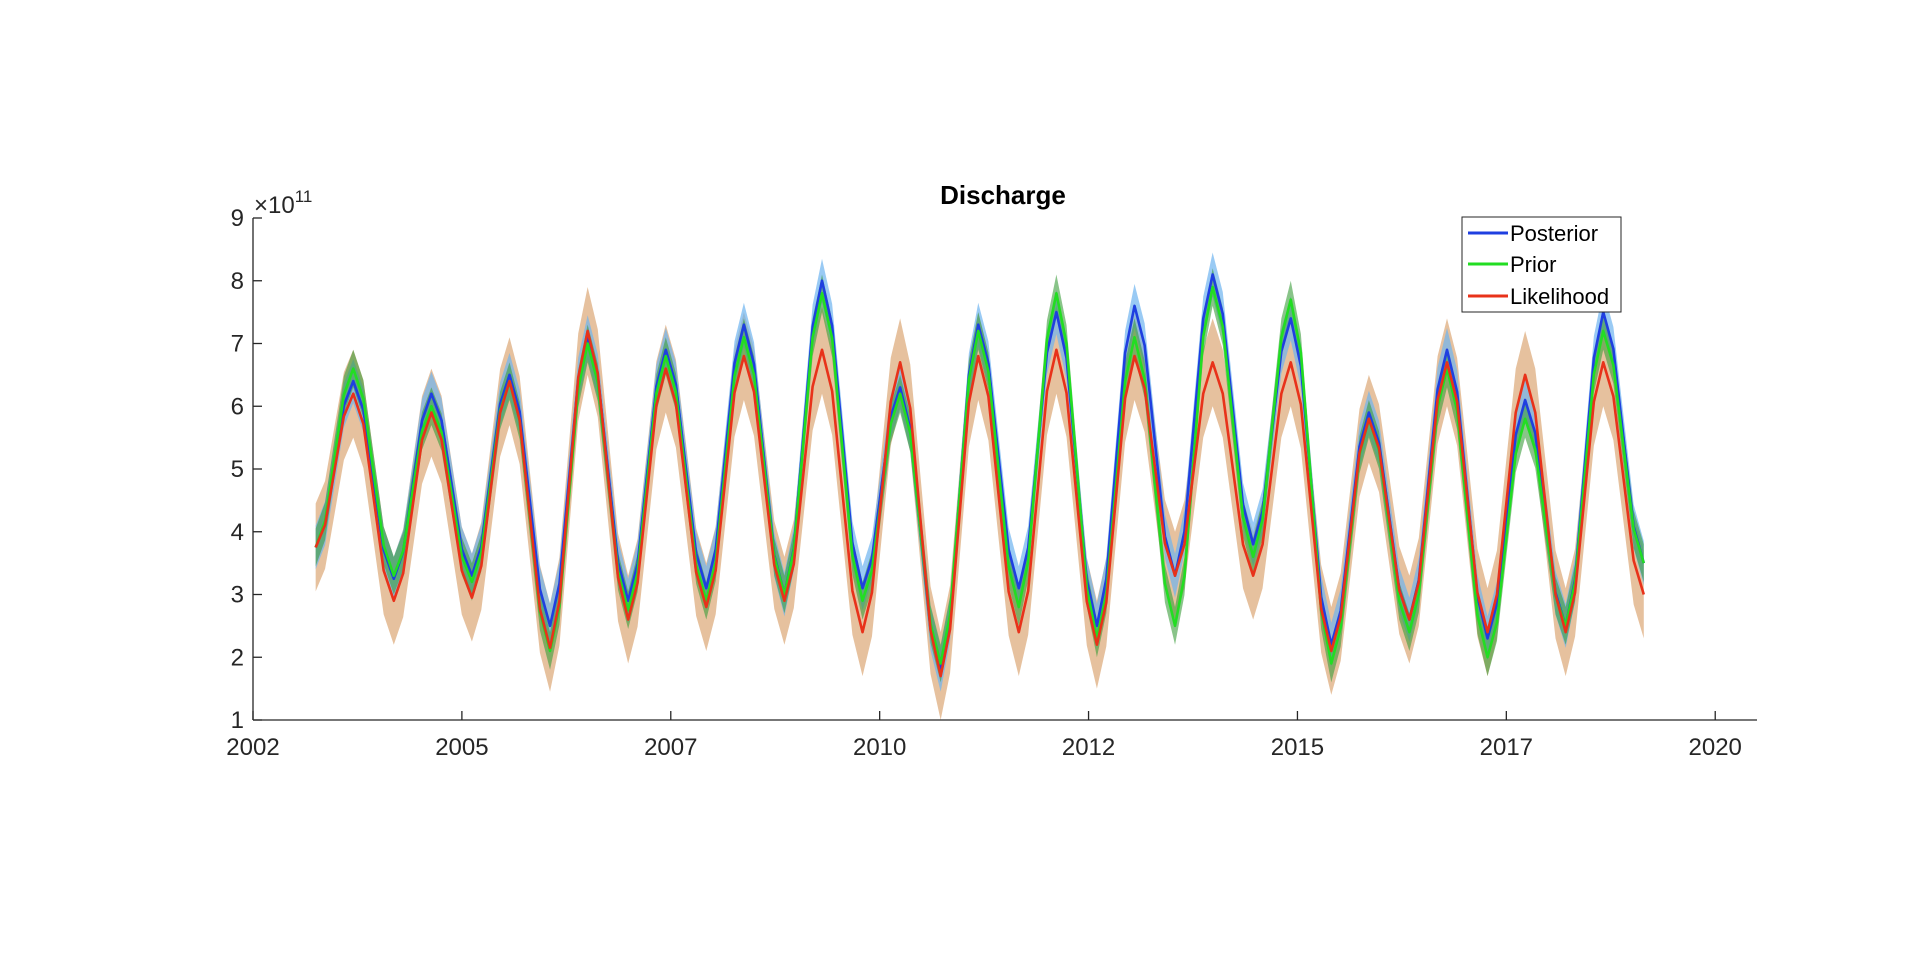 Image resolution: width=1920 pixels, height=962 pixels. What do you see at coordinates (237, 218) in the screenshot?
I see `y-tick-label: 9` at bounding box center [237, 218].